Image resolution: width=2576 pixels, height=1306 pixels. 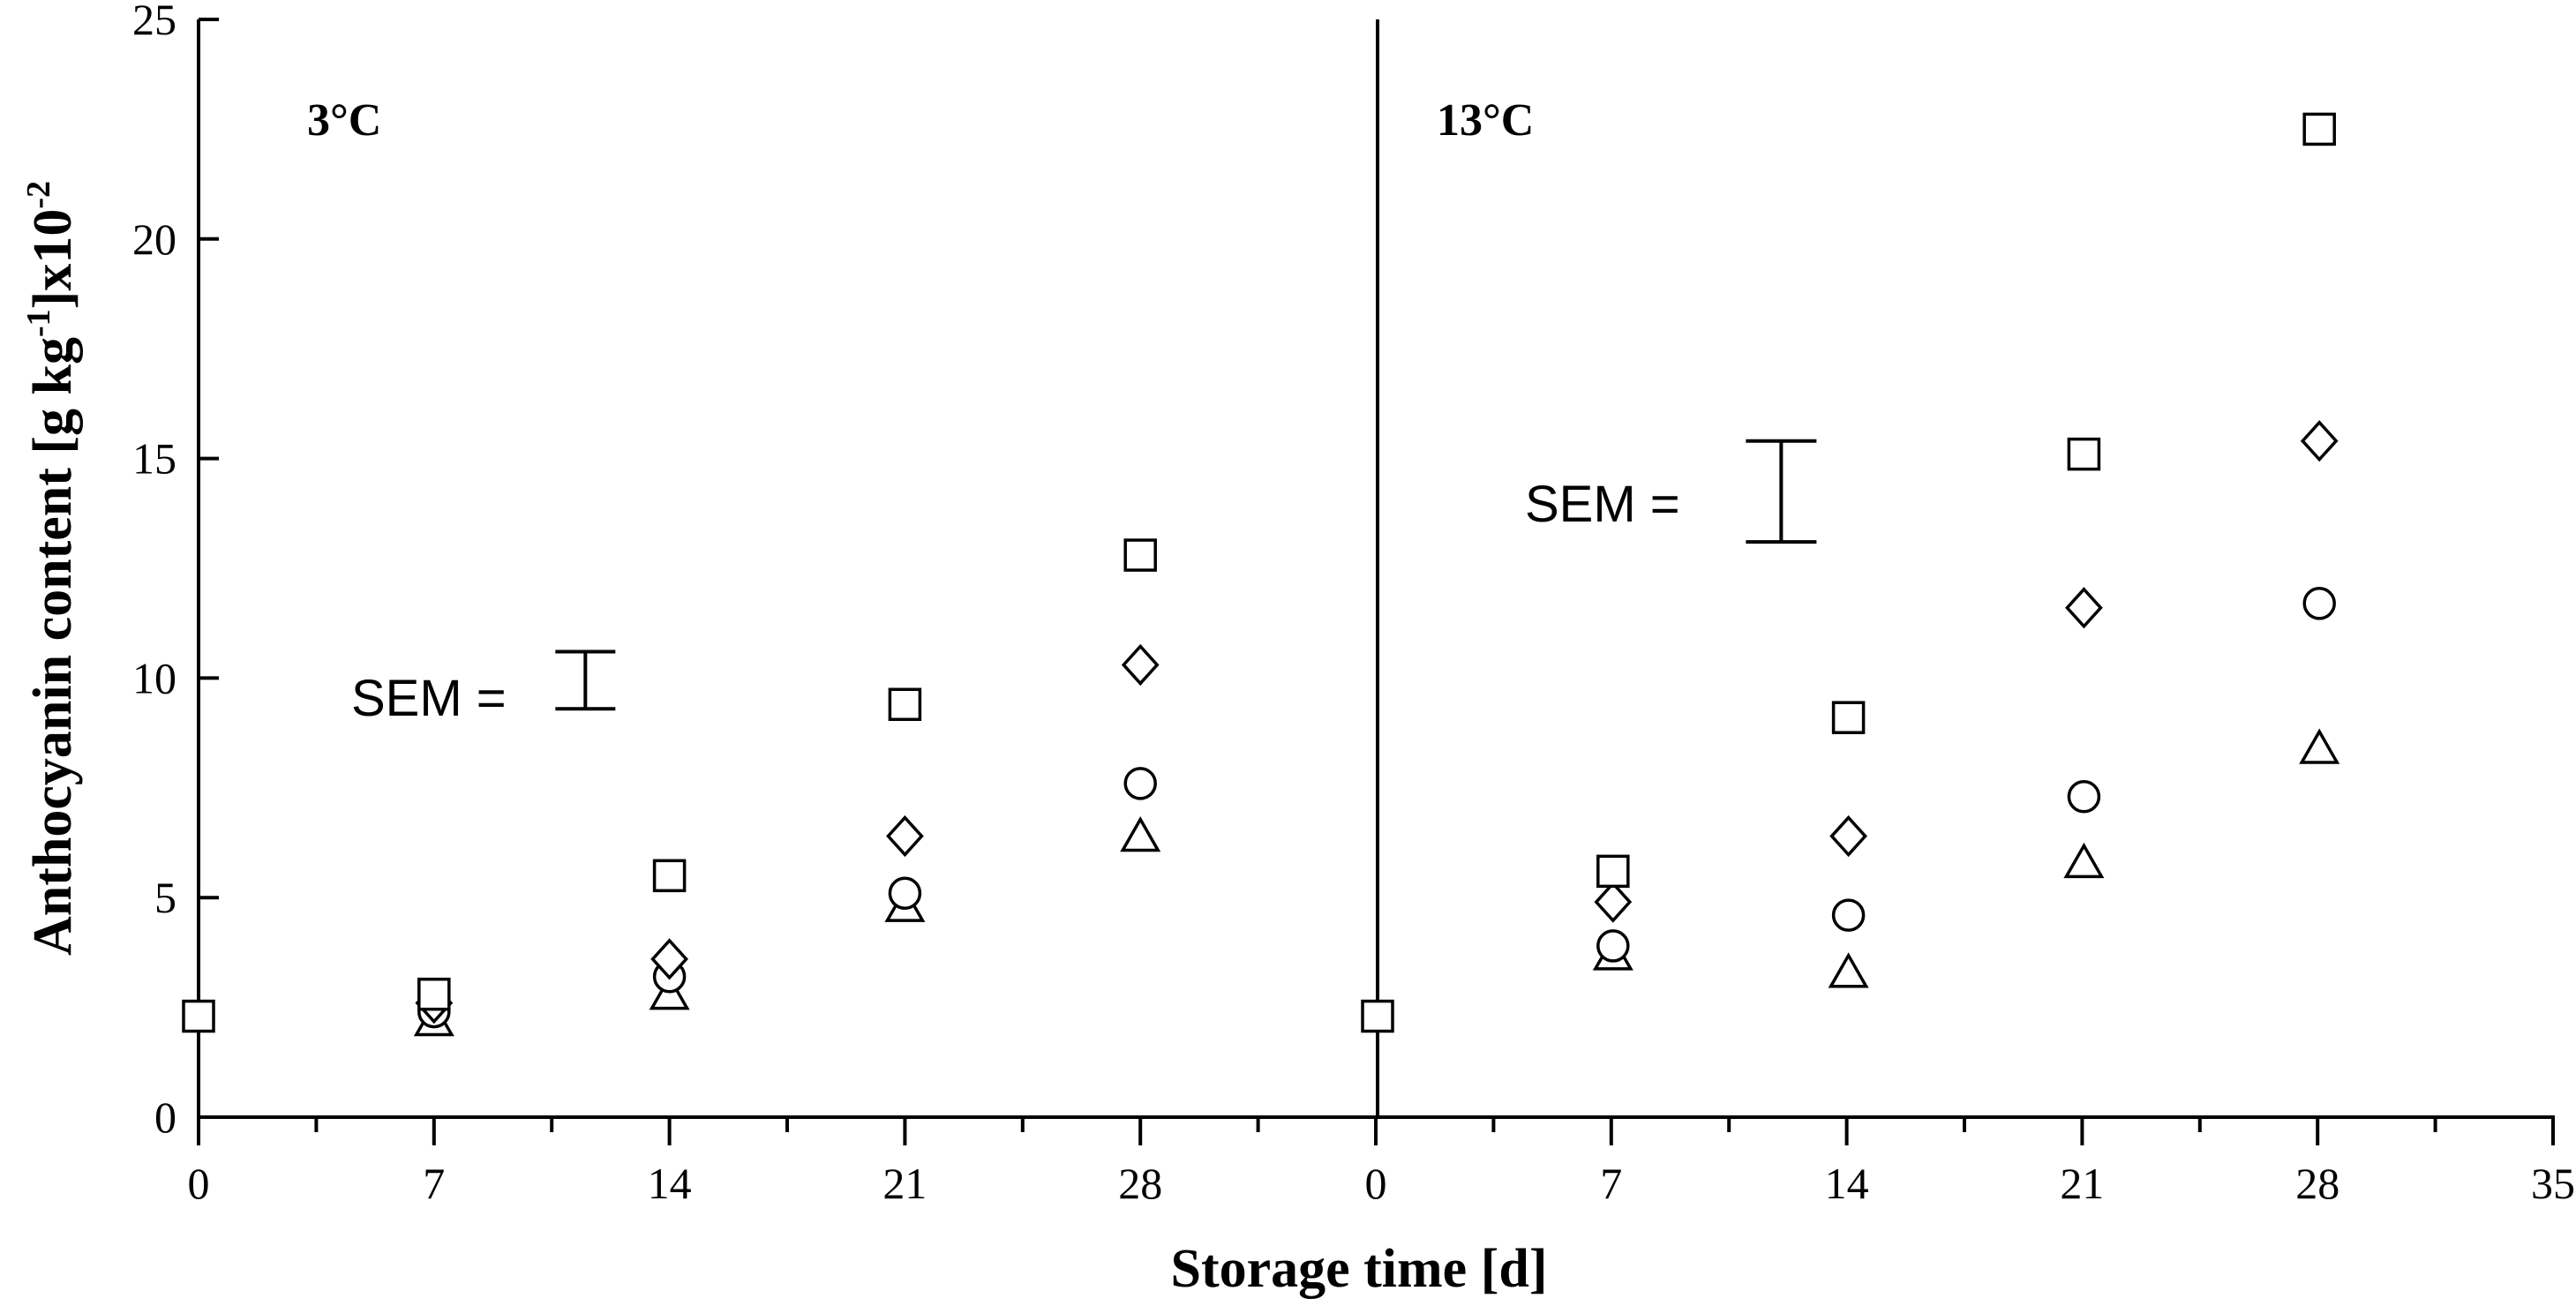 I want to click on sem-label-3c: SEM =, so click(x=429, y=698).